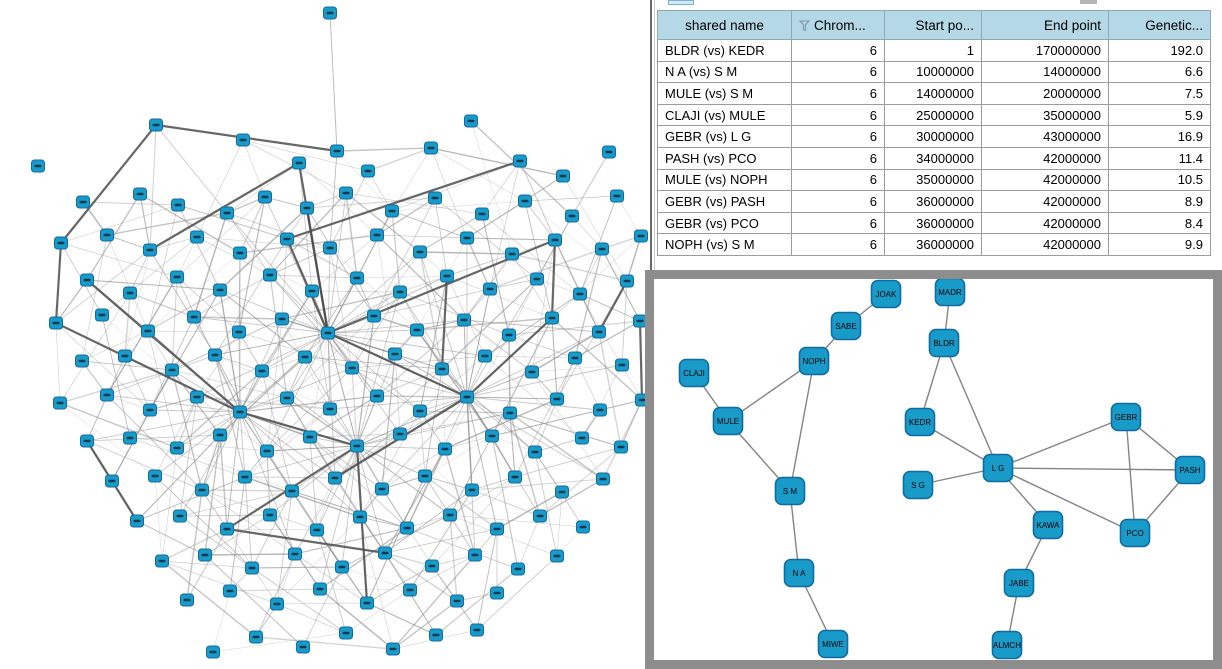 This screenshot has width=1222, height=669. Describe the element at coordinates (799, 573) in the screenshot. I see `network-node: N A` at that location.